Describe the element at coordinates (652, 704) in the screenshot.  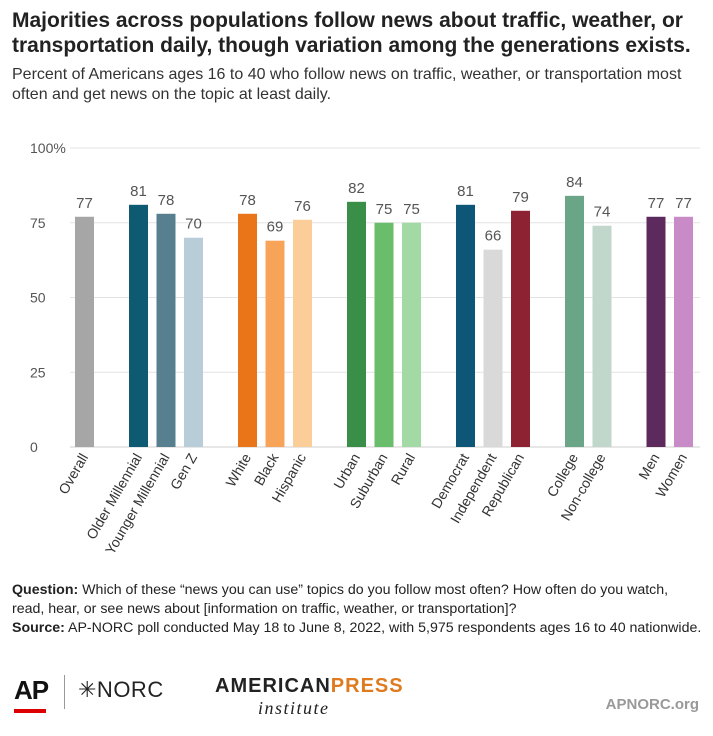
I see `site-url: APNORC.org` at that location.